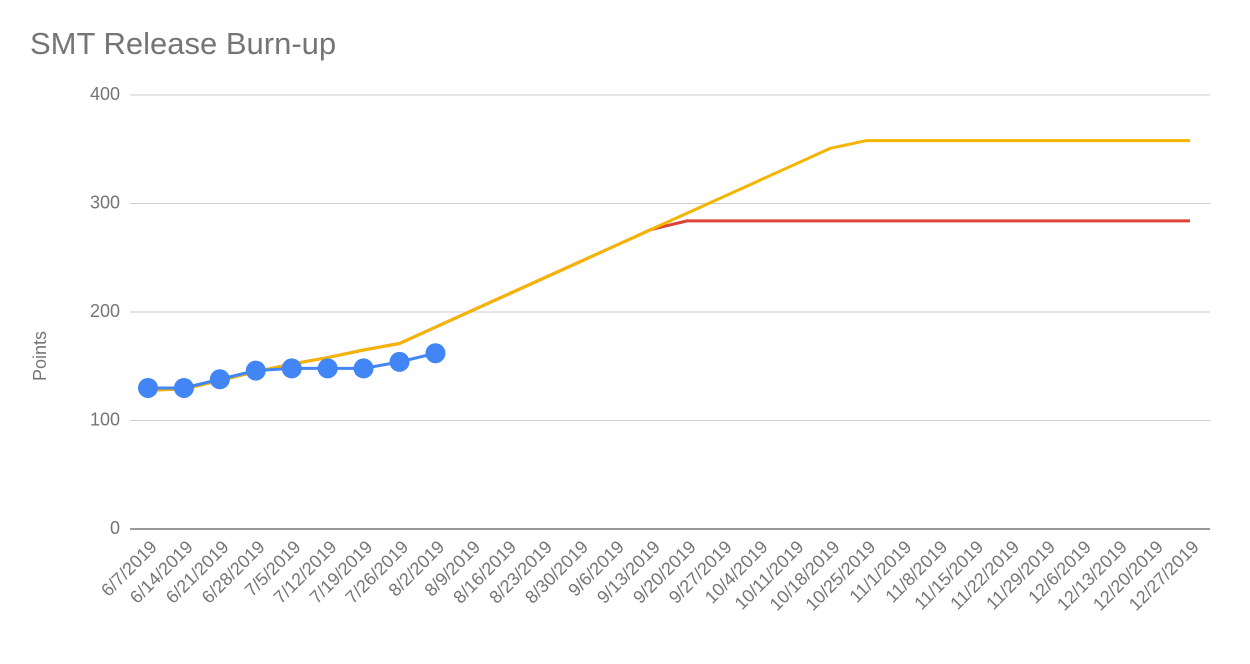 This screenshot has height=664, width=1250. Describe the element at coordinates (115, 528) in the screenshot. I see `y-tick-label: 0` at that location.